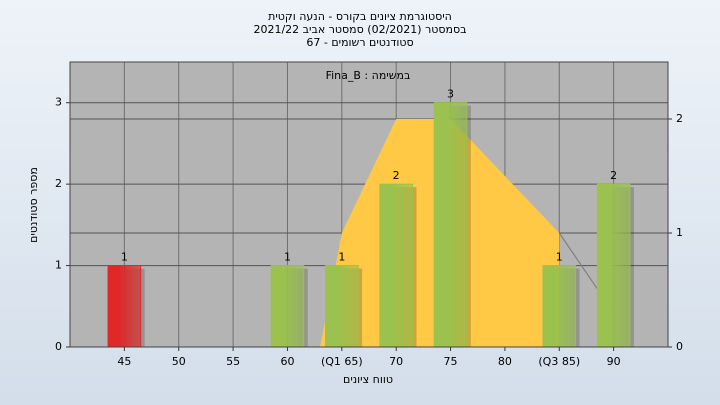 Image resolution: width=720 pixels, height=405 pixels. What do you see at coordinates (505, 361) in the screenshot?
I see `x-tick-label: 80` at bounding box center [505, 361].